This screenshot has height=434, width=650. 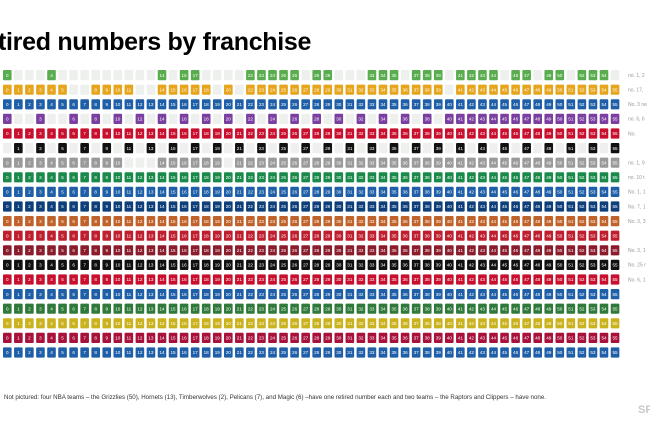 What do you see at coordinates (549, 177) in the screenshot?
I see `grid-cell: 49` at bounding box center [549, 177].